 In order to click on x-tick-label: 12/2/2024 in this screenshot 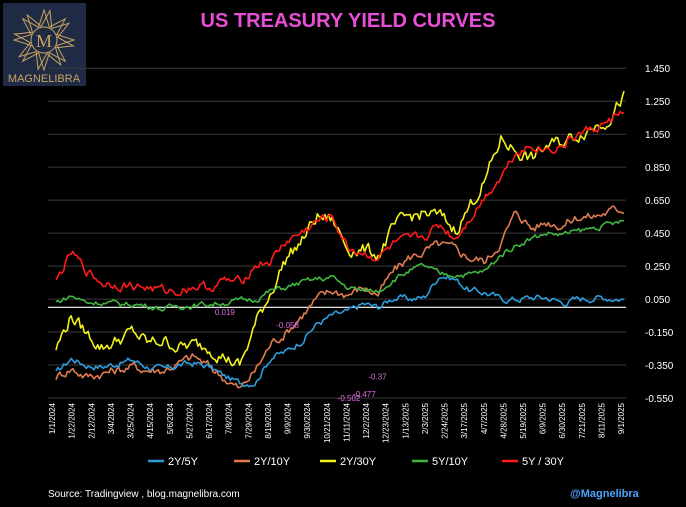, I will do `click(366, 420)`.